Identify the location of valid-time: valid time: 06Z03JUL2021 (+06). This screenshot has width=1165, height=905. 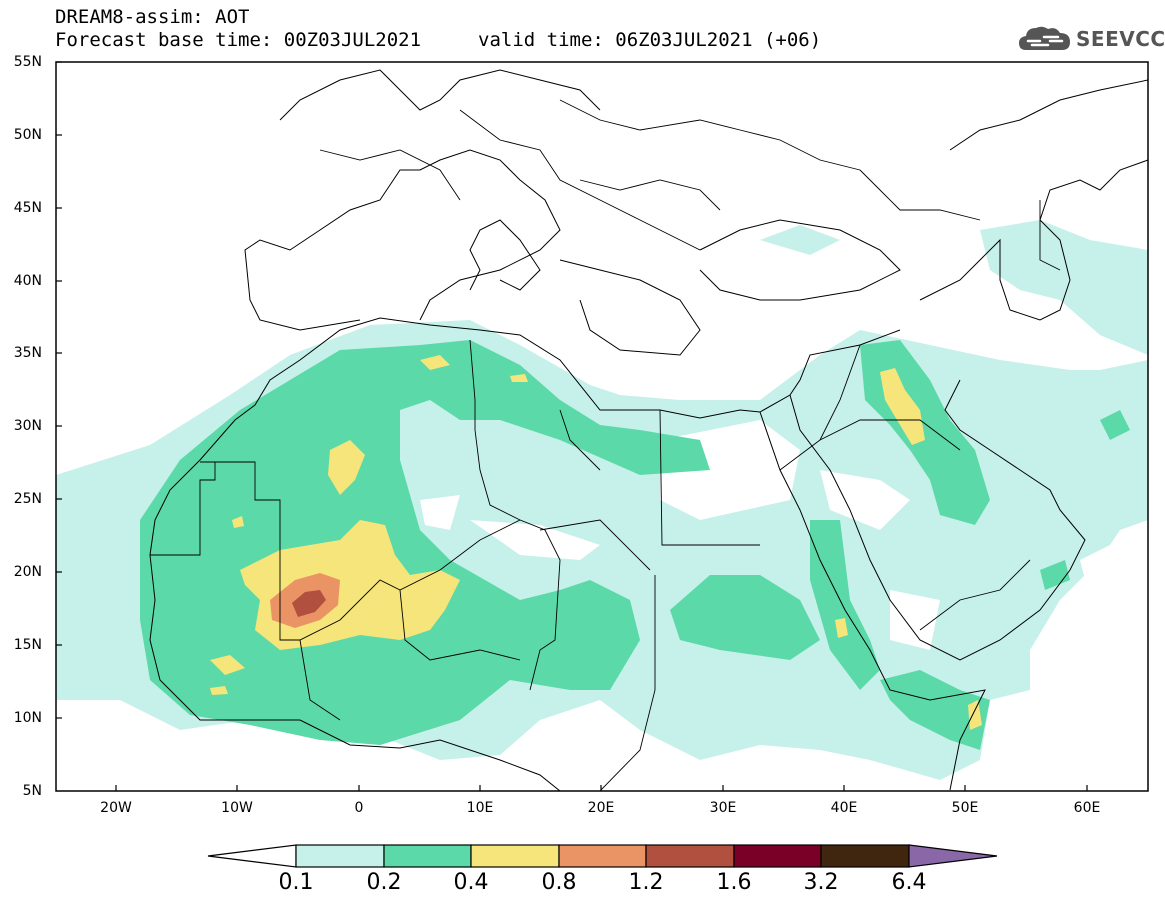
(650, 40).